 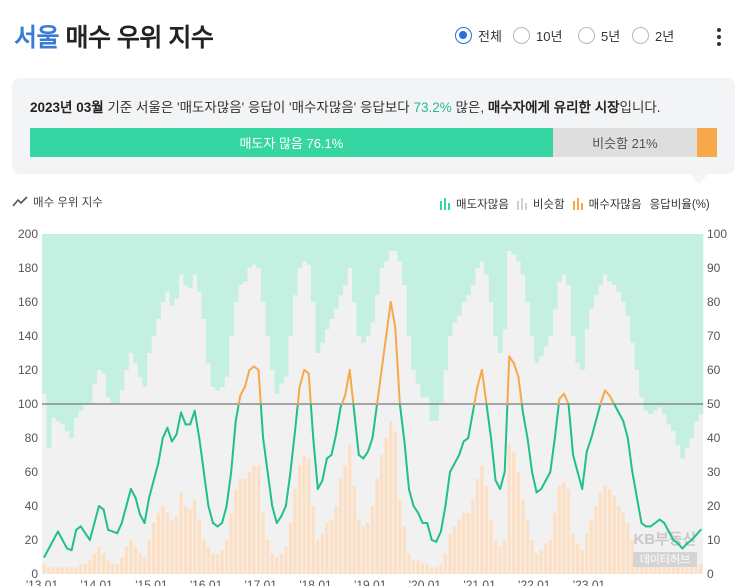 I want to click on y-left-tick-label: 200, so click(x=28, y=234).